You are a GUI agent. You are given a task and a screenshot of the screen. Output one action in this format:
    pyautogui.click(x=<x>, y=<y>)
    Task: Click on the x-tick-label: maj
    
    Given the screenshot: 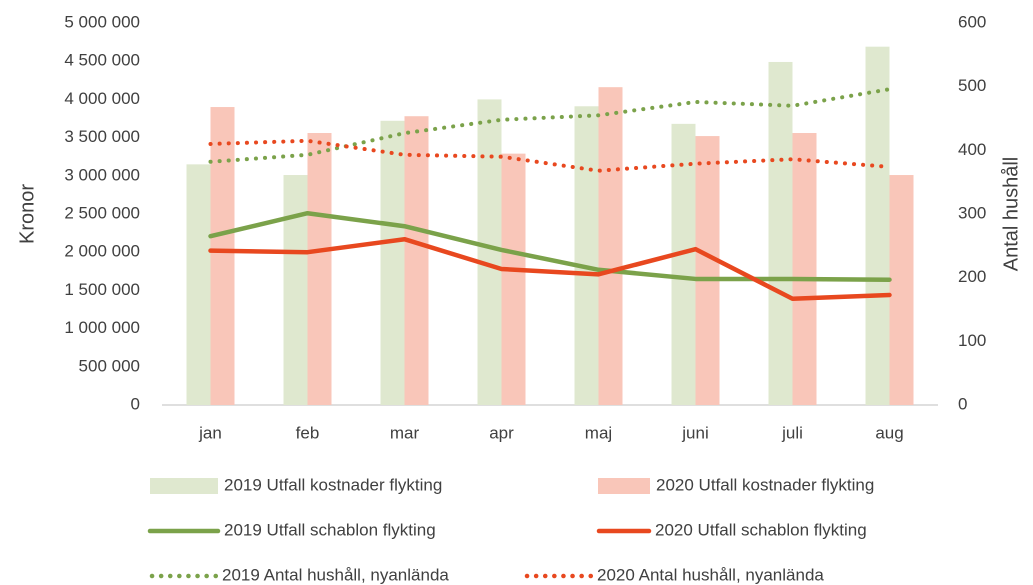 What is the action you would take?
    pyautogui.click(x=598, y=432)
    